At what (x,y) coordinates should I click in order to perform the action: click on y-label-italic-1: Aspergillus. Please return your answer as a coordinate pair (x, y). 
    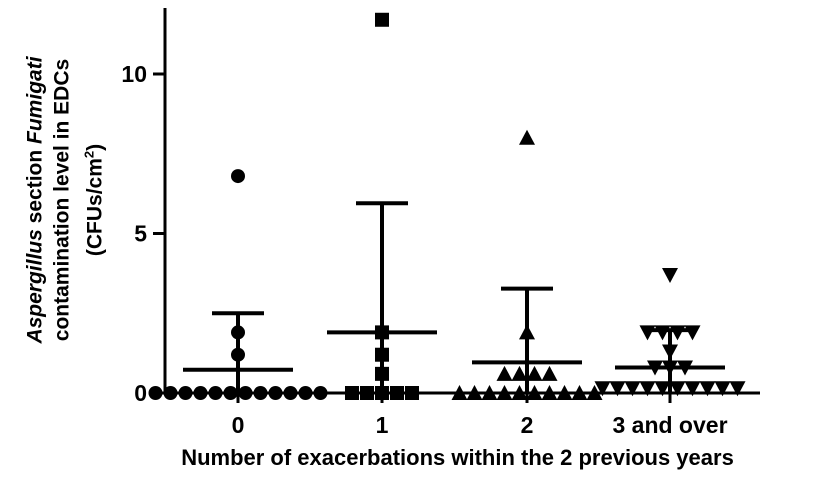
    Looking at the image, I should click on (35, 286).